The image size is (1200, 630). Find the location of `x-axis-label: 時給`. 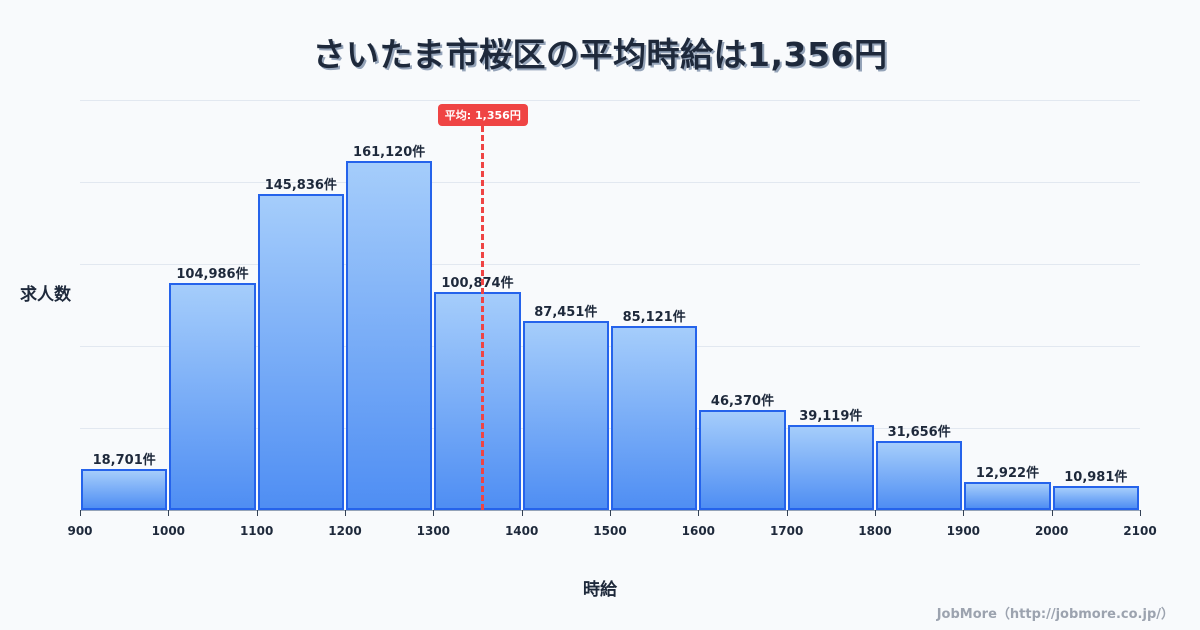

x-axis-label: 時給 is located at coordinates (600, 590).